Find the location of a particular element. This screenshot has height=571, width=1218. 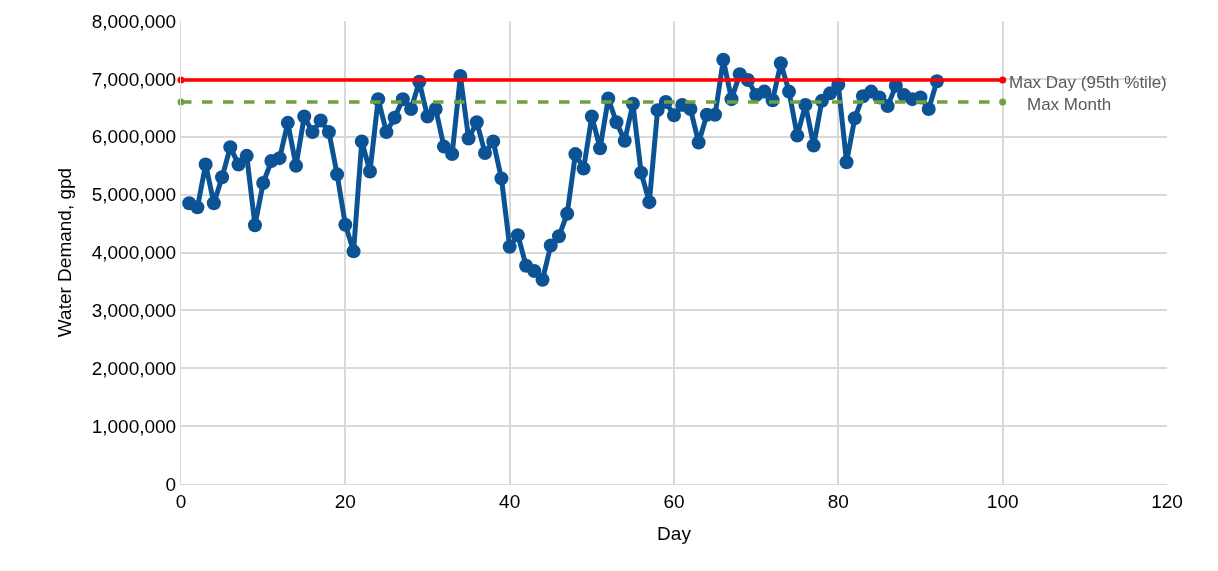

y-tick-label: 3,000,000 is located at coordinates (134, 311).